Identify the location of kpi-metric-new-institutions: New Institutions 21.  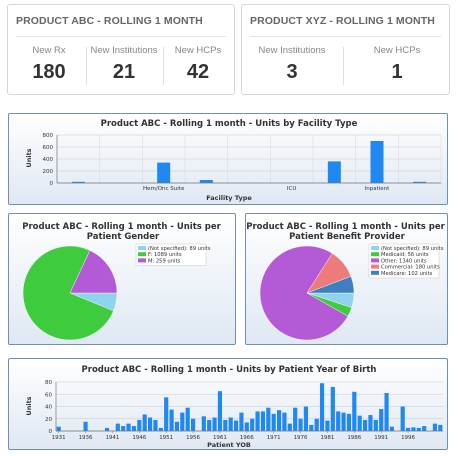
(124, 67).